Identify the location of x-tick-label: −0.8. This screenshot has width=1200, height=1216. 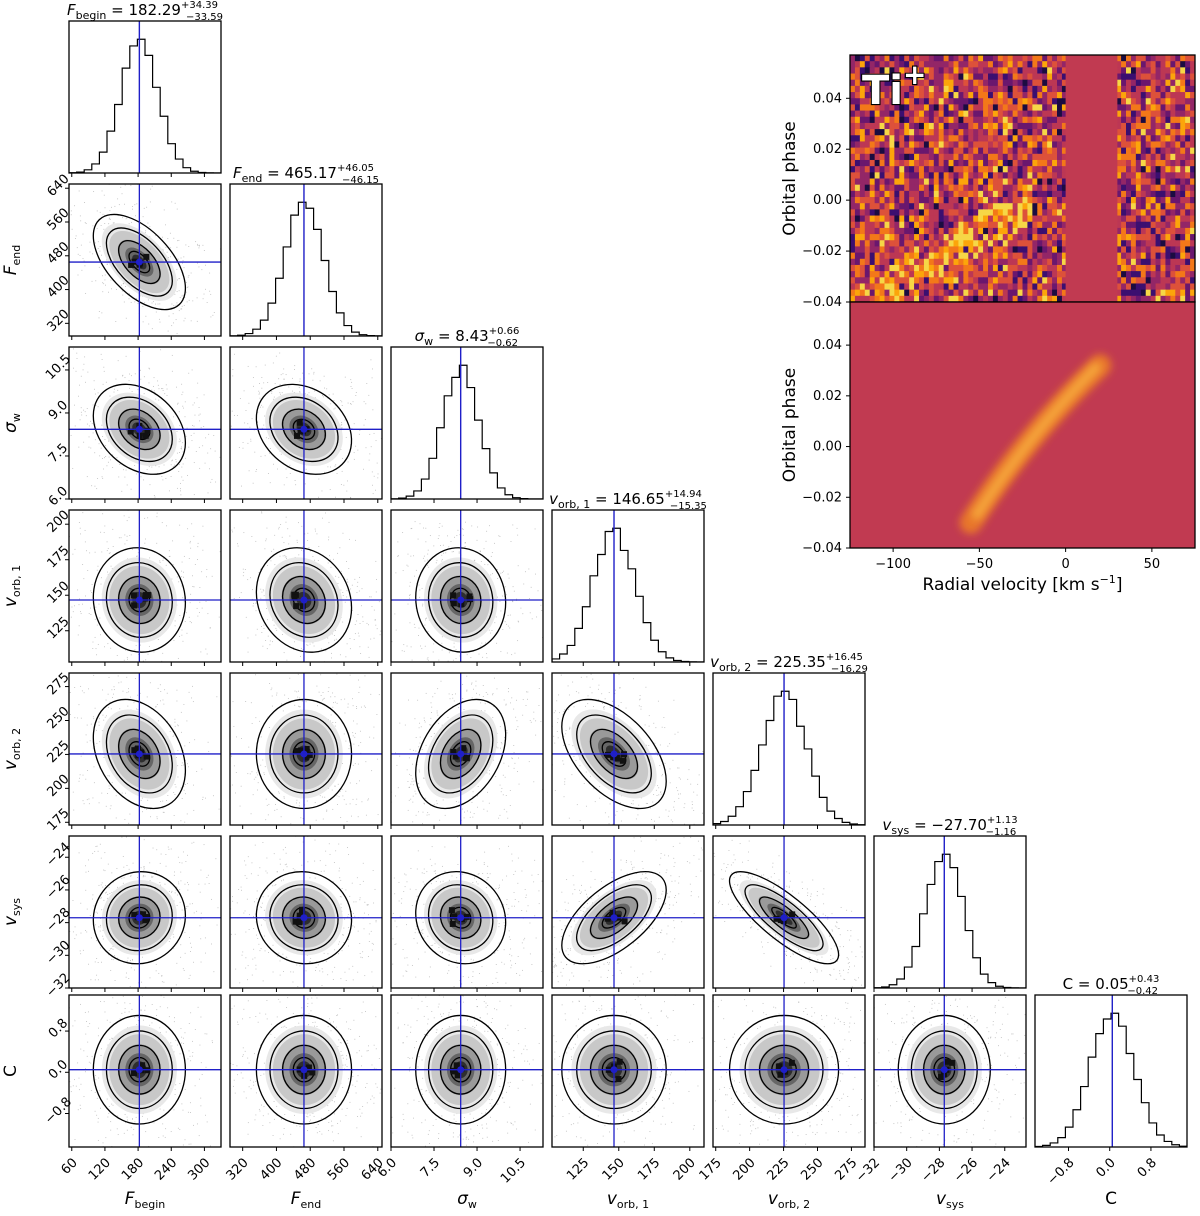
(1061, 1171).